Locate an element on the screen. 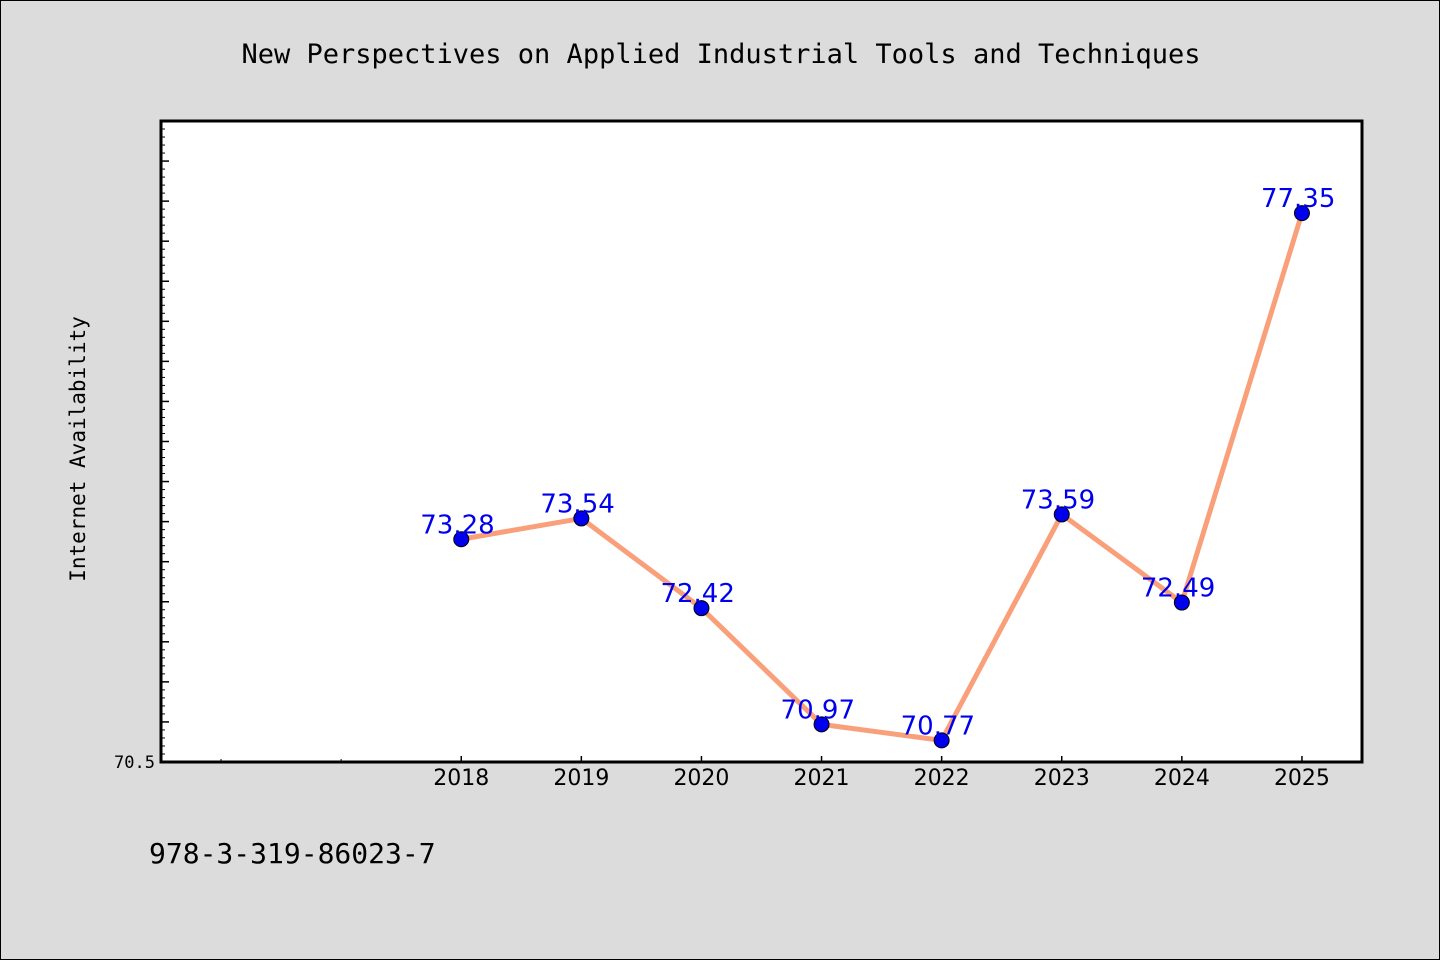  data-label: 70.77 is located at coordinates (938, 726).